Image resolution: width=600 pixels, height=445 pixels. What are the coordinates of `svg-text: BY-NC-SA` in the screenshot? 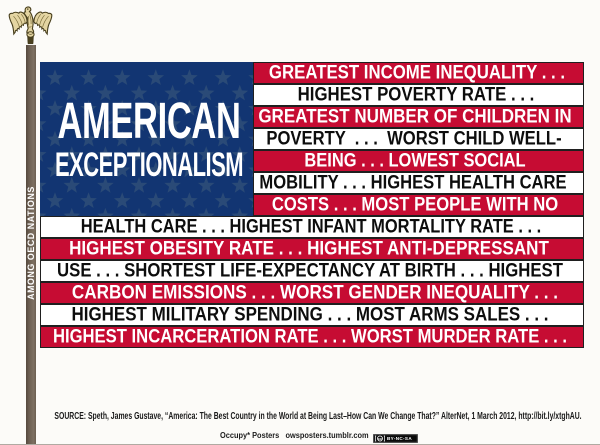 It's located at (399, 438).